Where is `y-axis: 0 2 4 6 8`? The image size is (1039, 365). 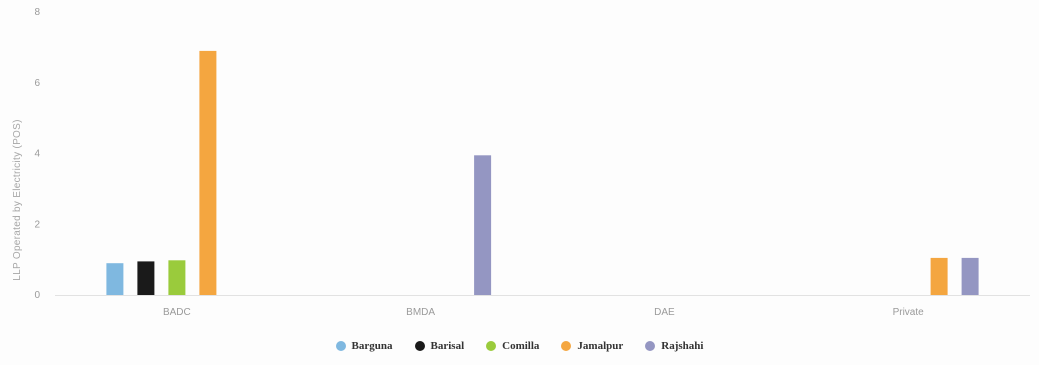
y-axis: 0 2 4 6 8 is located at coordinates (37, 154).